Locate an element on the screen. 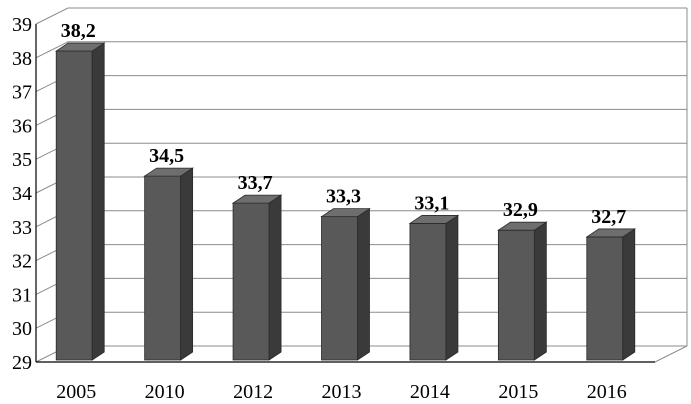  data-label: 32,9 is located at coordinates (520, 210).